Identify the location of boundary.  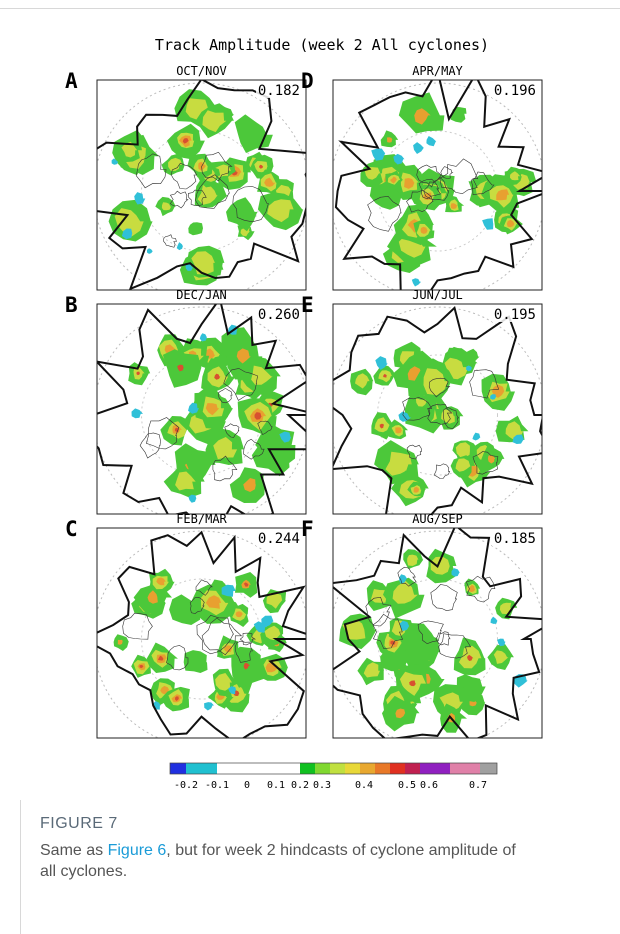
(201, 634).